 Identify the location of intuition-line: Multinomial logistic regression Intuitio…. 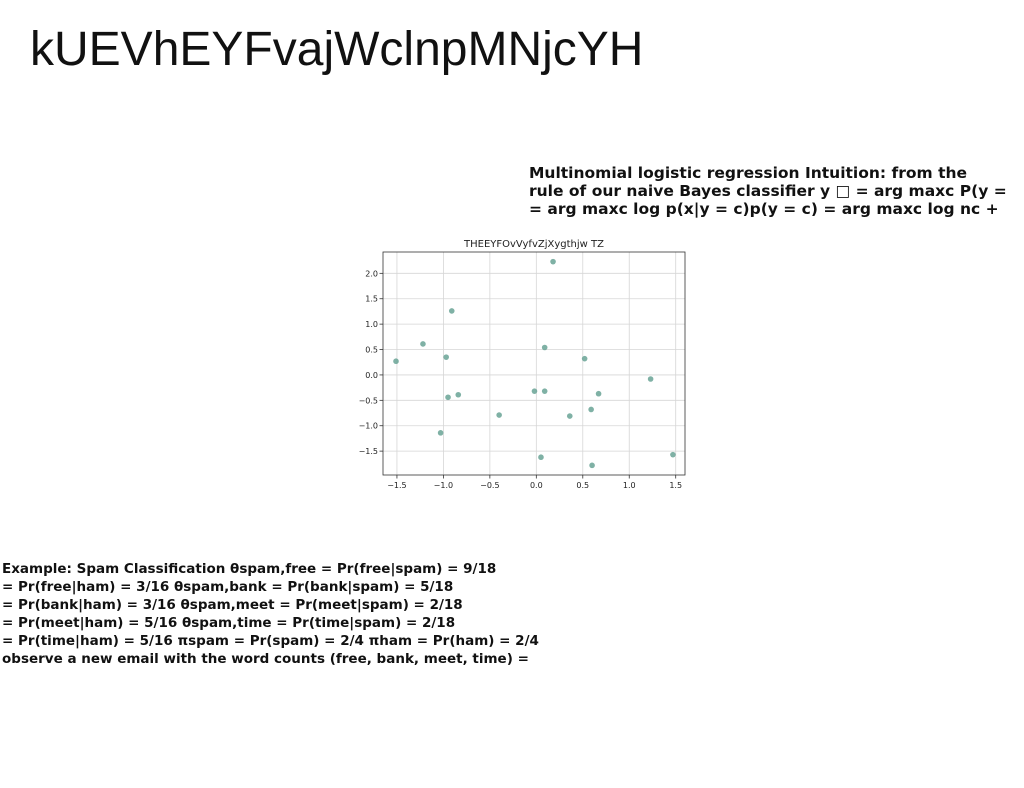
(748, 173).